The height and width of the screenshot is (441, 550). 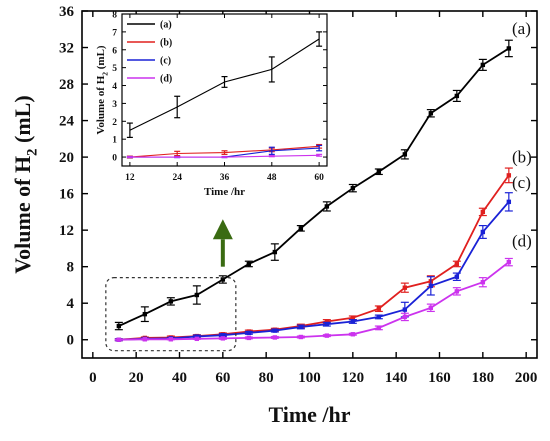 What do you see at coordinates (522, 241) in the screenshot?
I see `series-tag-4: (d)` at bounding box center [522, 241].